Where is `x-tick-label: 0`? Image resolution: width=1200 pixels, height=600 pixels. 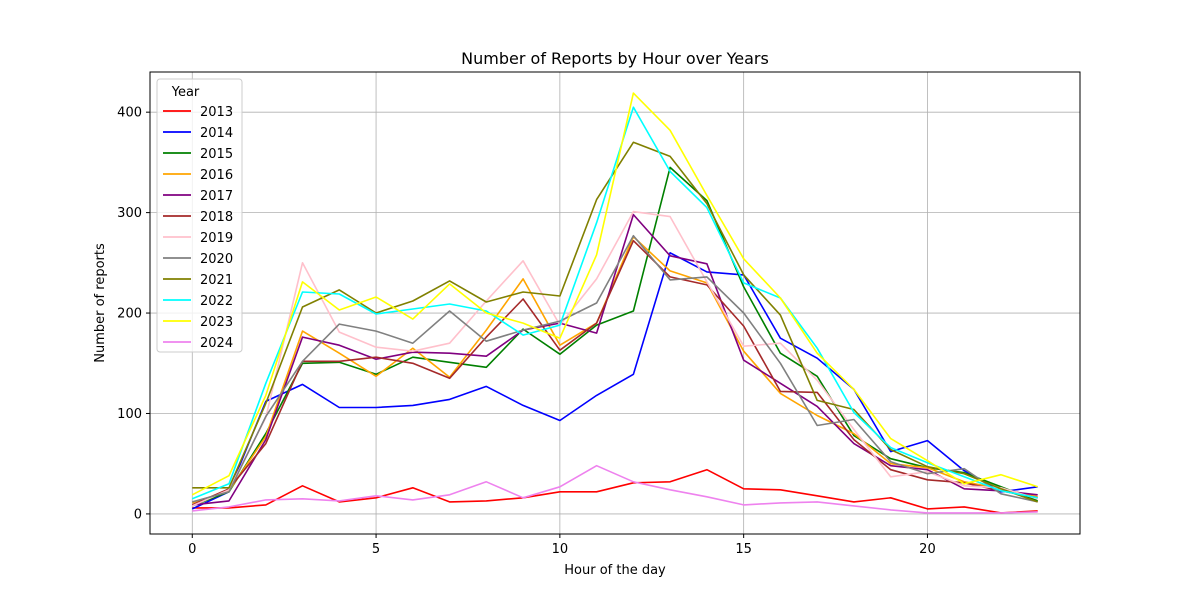
x-tick-label: 0 is located at coordinates (192, 549).